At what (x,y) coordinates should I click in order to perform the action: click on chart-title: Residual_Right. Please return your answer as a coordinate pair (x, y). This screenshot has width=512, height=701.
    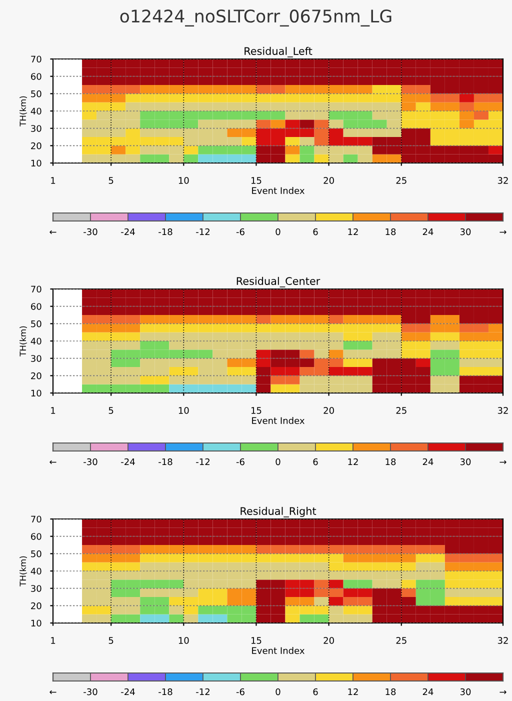
    Looking at the image, I should click on (278, 512).